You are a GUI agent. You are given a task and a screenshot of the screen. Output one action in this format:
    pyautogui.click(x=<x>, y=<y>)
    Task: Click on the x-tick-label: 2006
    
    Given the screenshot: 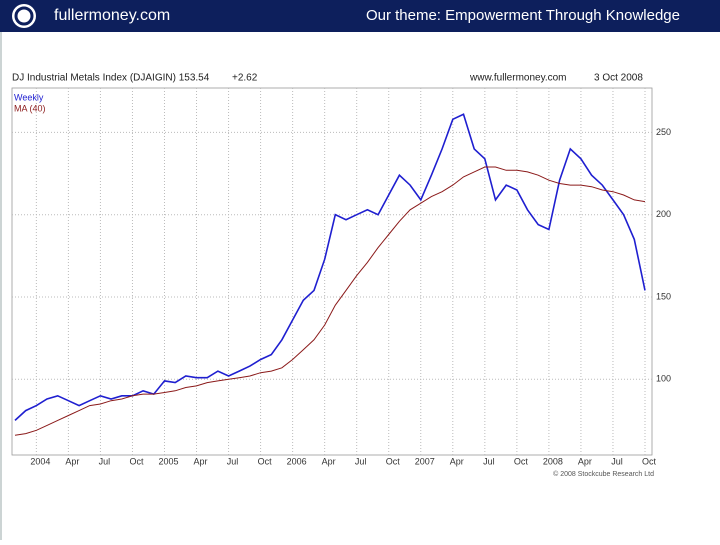 What is the action you would take?
    pyautogui.click(x=297, y=461)
    